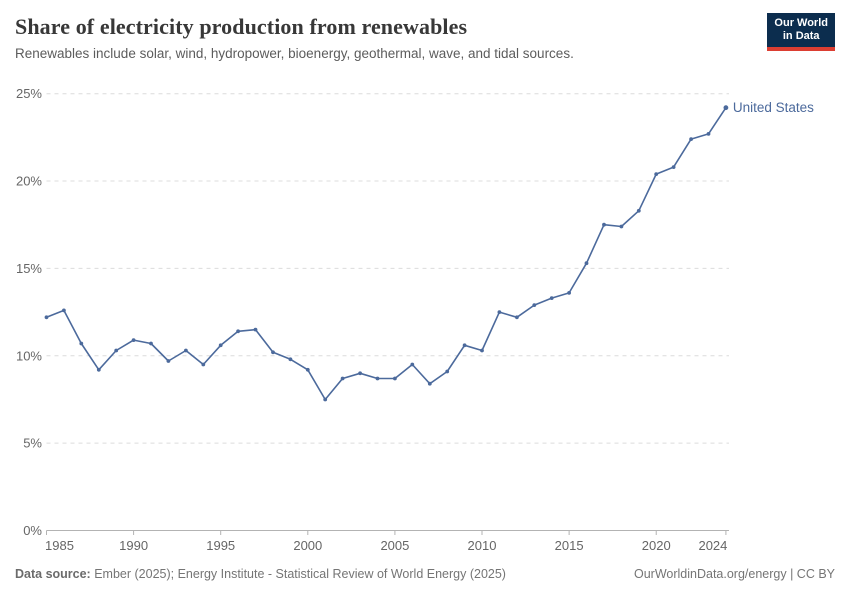 The height and width of the screenshot is (600, 850). Describe the element at coordinates (656, 545) in the screenshot. I see `x-tick-label: 2020` at that location.